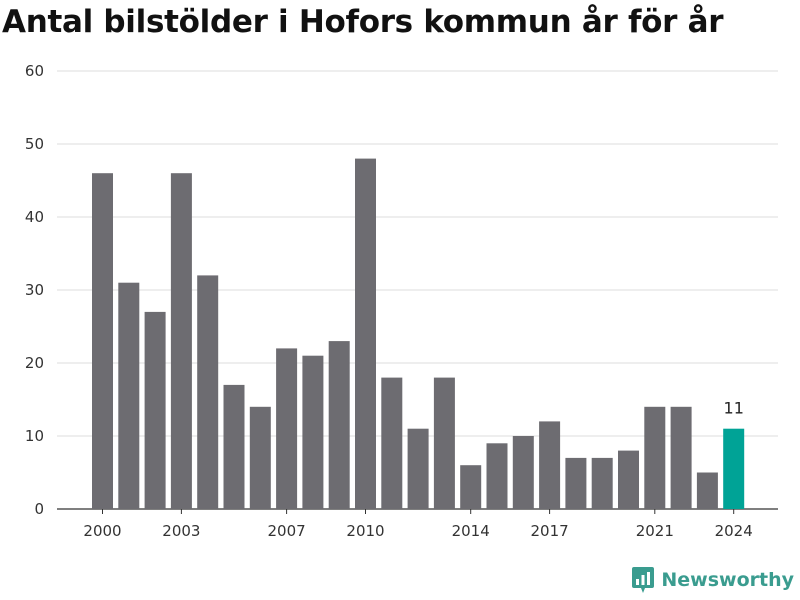  I want to click on data-label-2024: 11, so click(734, 408).